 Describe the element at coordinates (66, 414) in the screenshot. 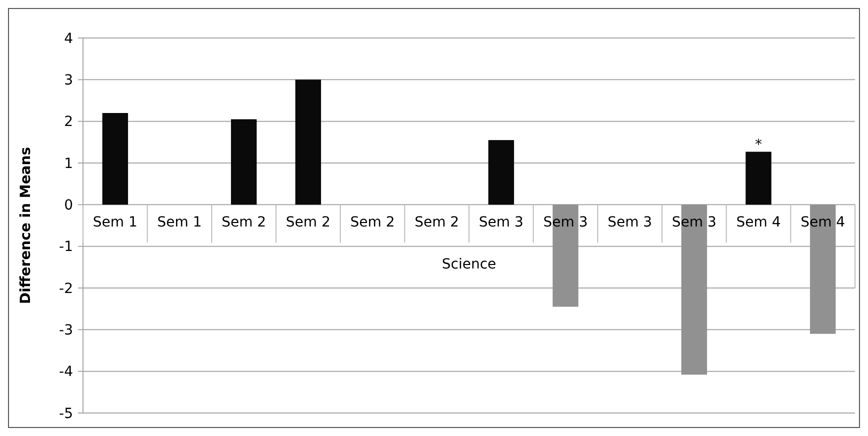

I see `y-tick-label: -5` at that location.